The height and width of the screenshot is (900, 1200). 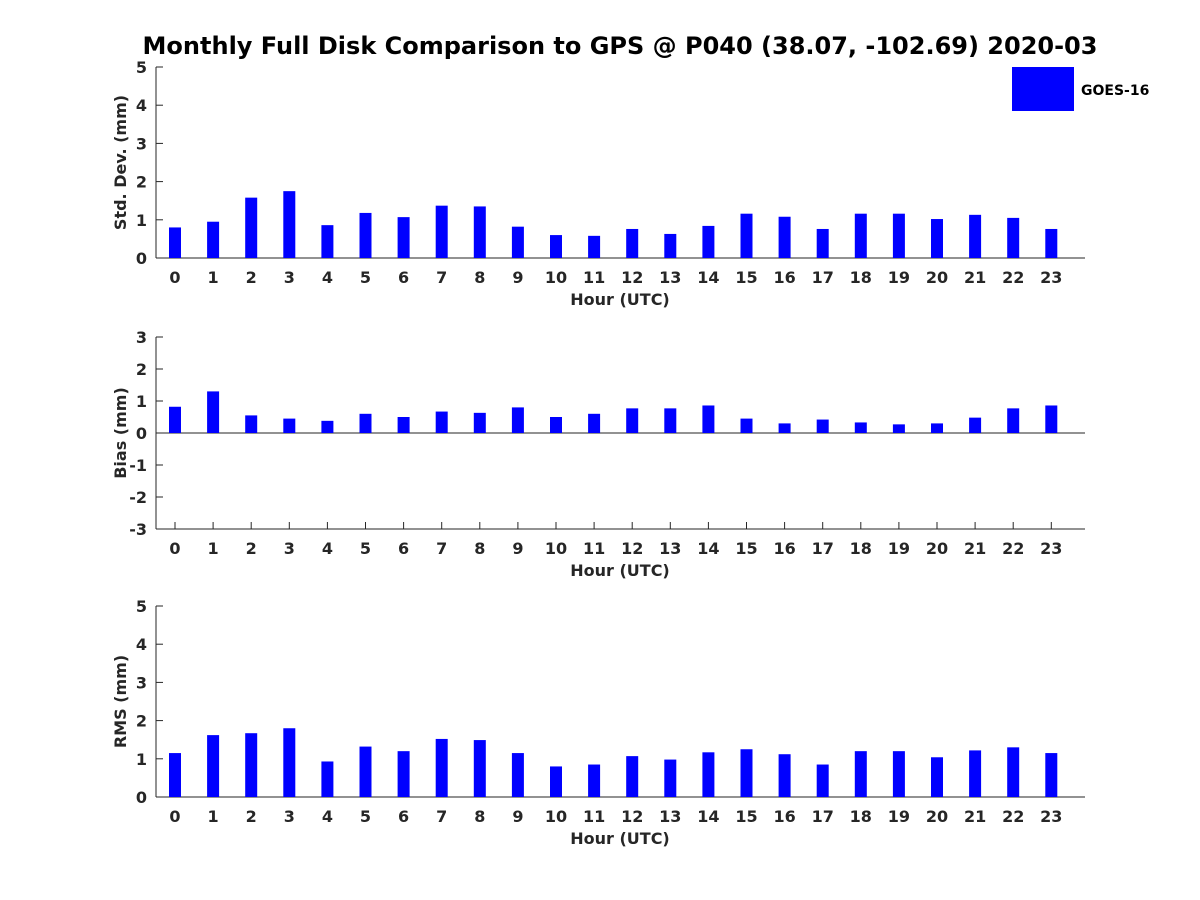 I want to click on rms-x-tick-label: 10, so click(x=556, y=816).